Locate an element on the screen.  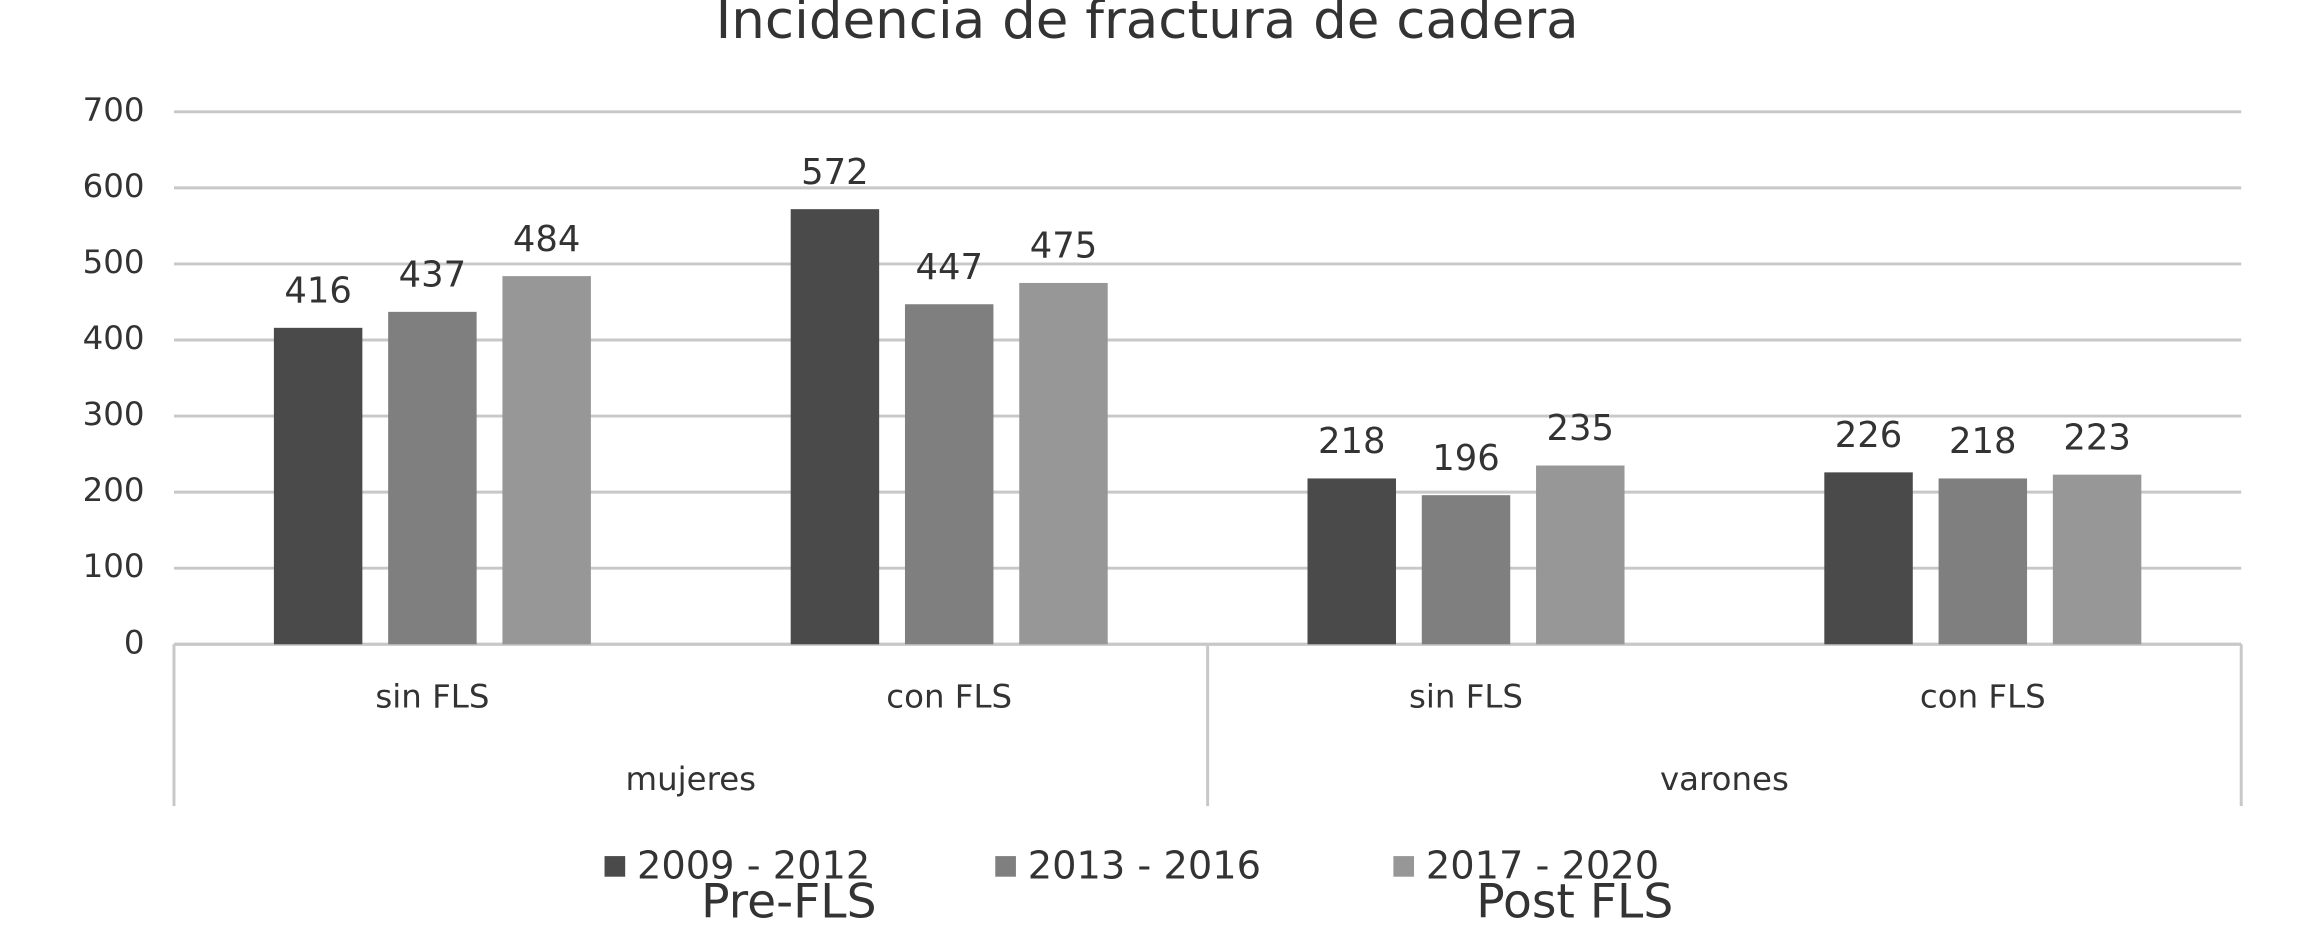
y-tick-label: 100 is located at coordinates (114, 566).